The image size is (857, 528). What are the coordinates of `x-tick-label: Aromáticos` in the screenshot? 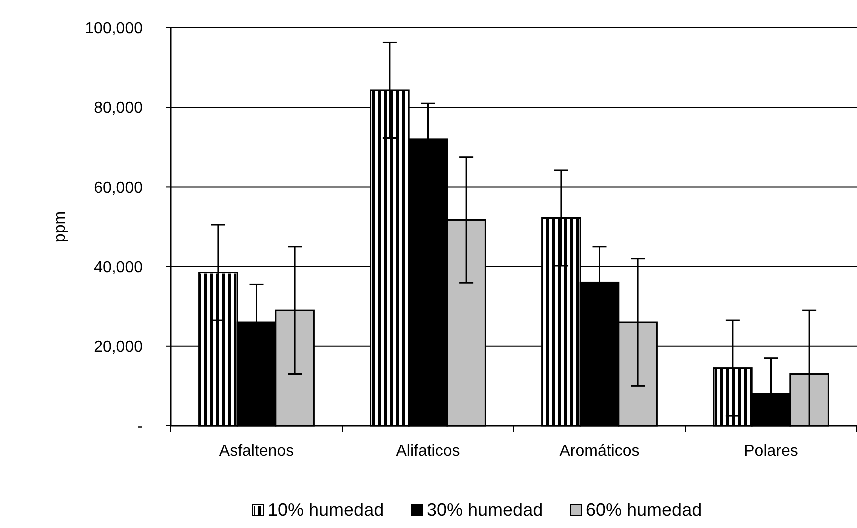 It's located at (600, 451).